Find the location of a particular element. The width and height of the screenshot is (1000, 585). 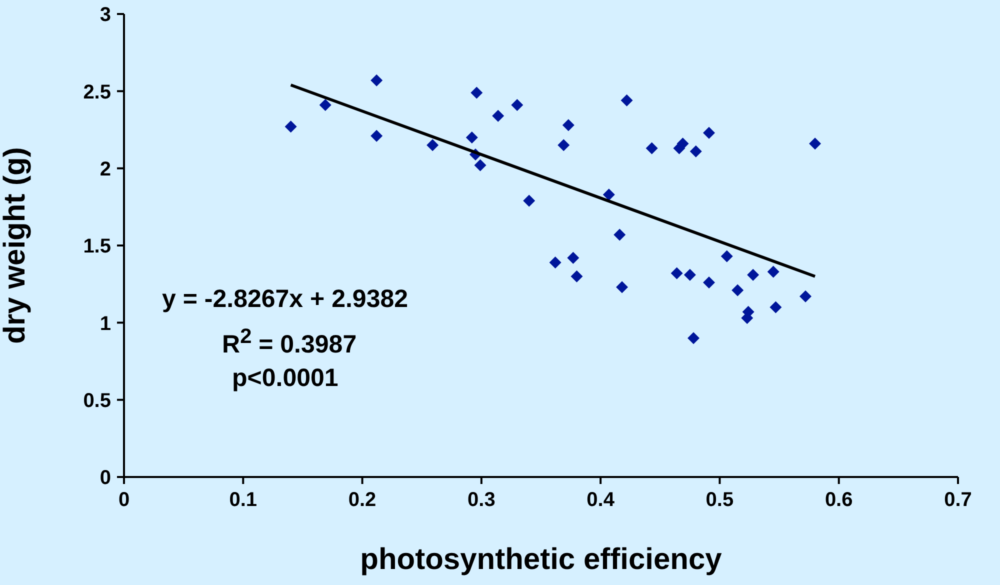

y-tick-label: 0 is located at coordinates (105, 478).